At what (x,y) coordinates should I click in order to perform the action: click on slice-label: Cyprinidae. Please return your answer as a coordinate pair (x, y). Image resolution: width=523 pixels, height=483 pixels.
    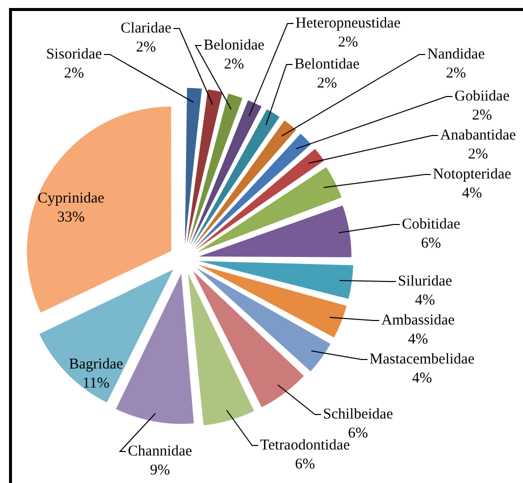
    Looking at the image, I should click on (71, 198).